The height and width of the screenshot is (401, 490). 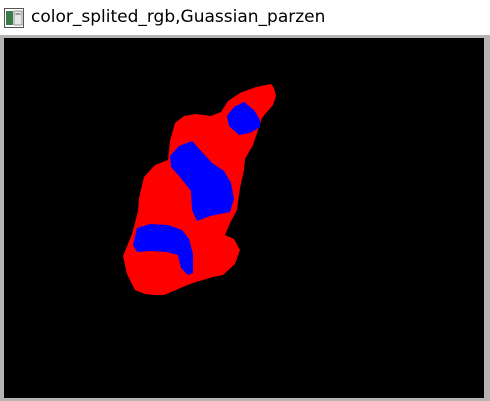 I want to click on blue-region-bottom, so click(x=163, y=249).